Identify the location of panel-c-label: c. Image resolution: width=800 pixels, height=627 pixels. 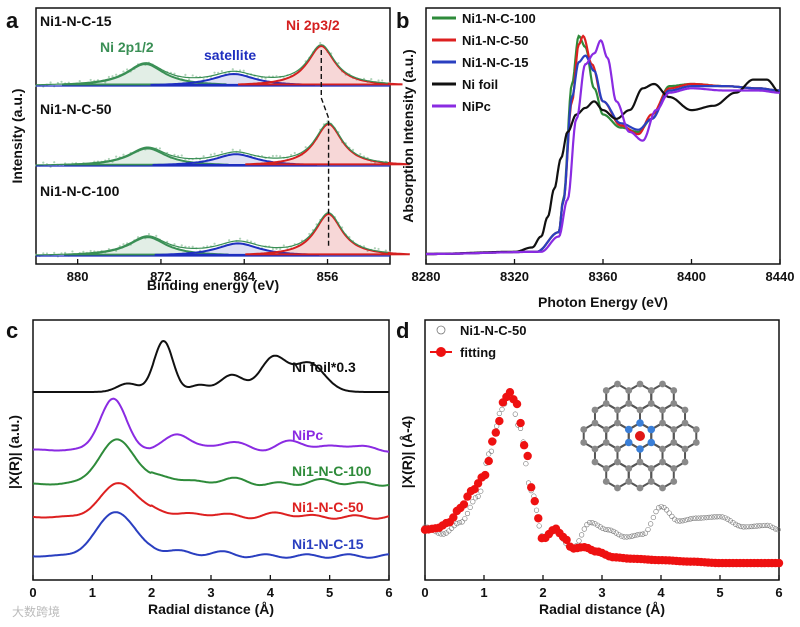
(12, 330).